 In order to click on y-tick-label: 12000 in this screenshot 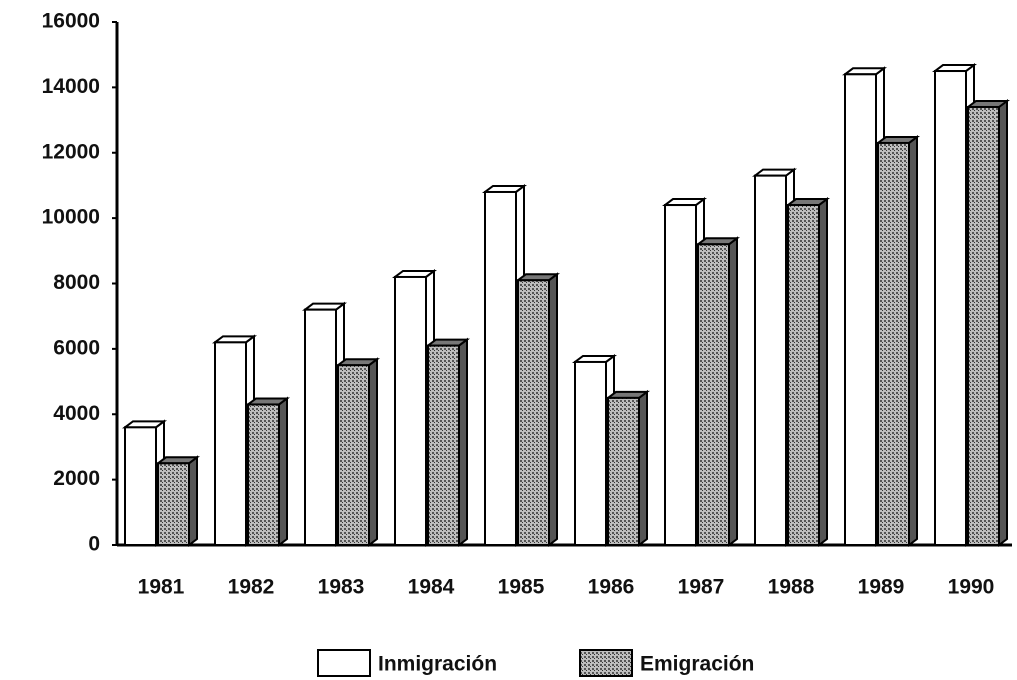, I will do `click(71, 151)`.